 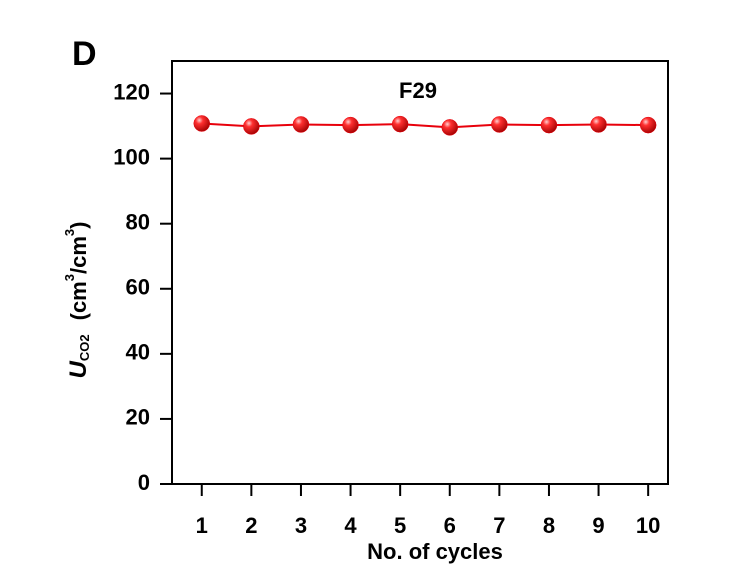 What do you see at coordinates (435, 551) in the screenshot?
I see `x-axis-label: No. of cycles` at bounding box center [435, 551].